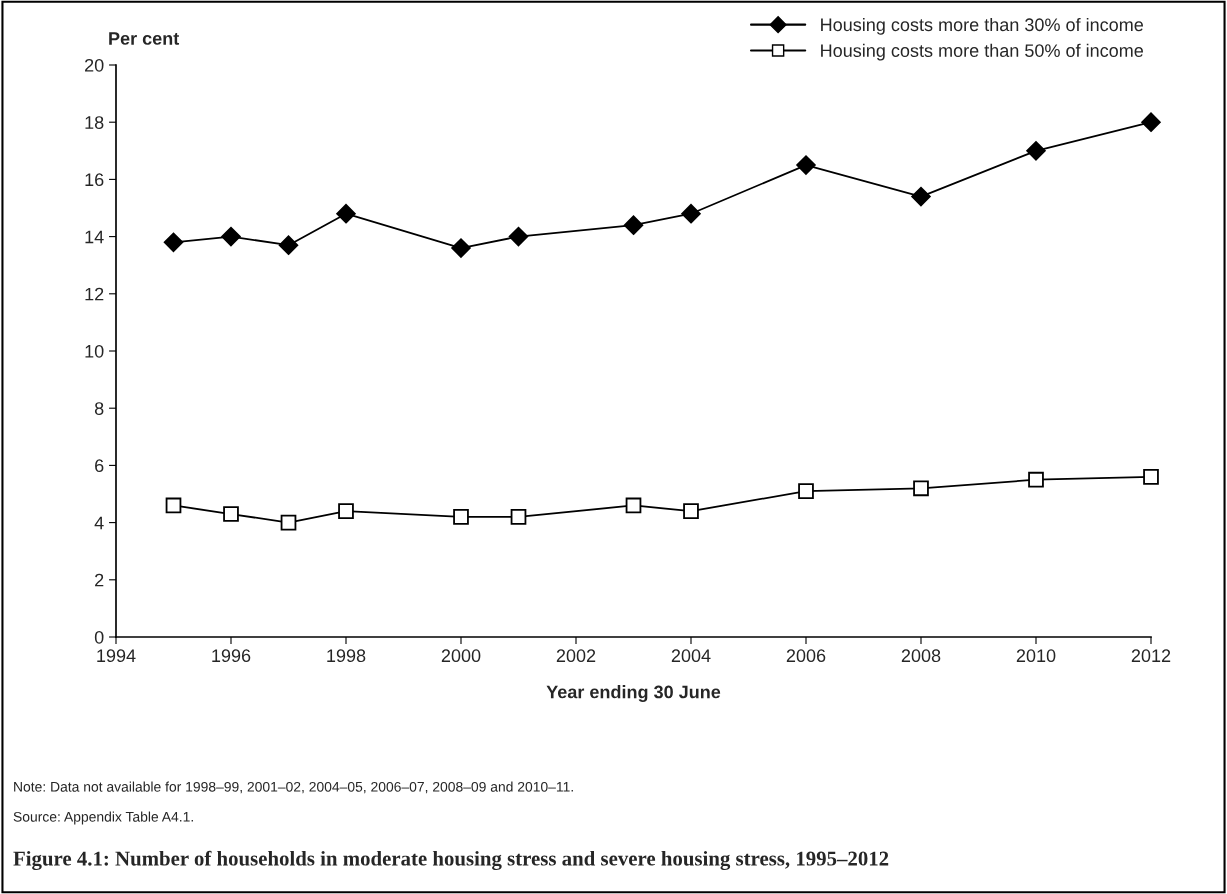  I want to click on legend-label: Housing costs more than 30% of income, so click(982, 26).